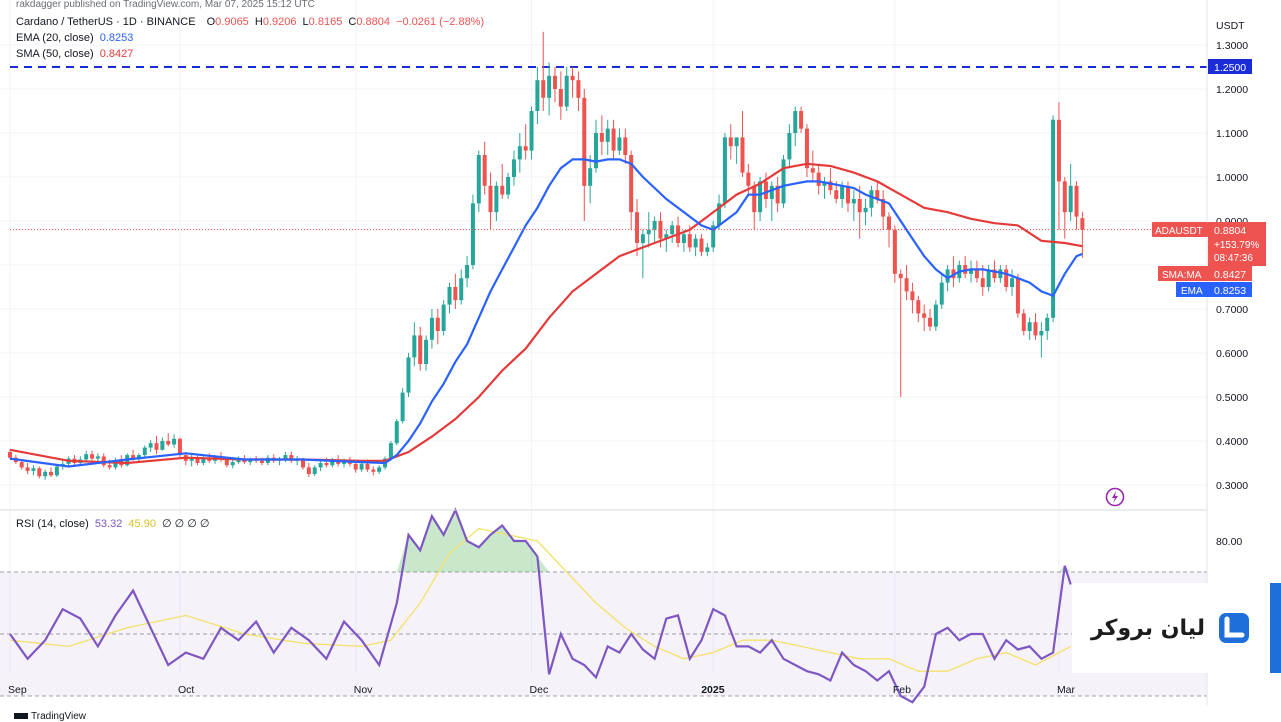 This screenshot has width=1281, height=722. What do you see at coordinates (1232, 178) in the screenshot?
I see `y-tick-label: 1.0000` at bounding box center [1232, 178].